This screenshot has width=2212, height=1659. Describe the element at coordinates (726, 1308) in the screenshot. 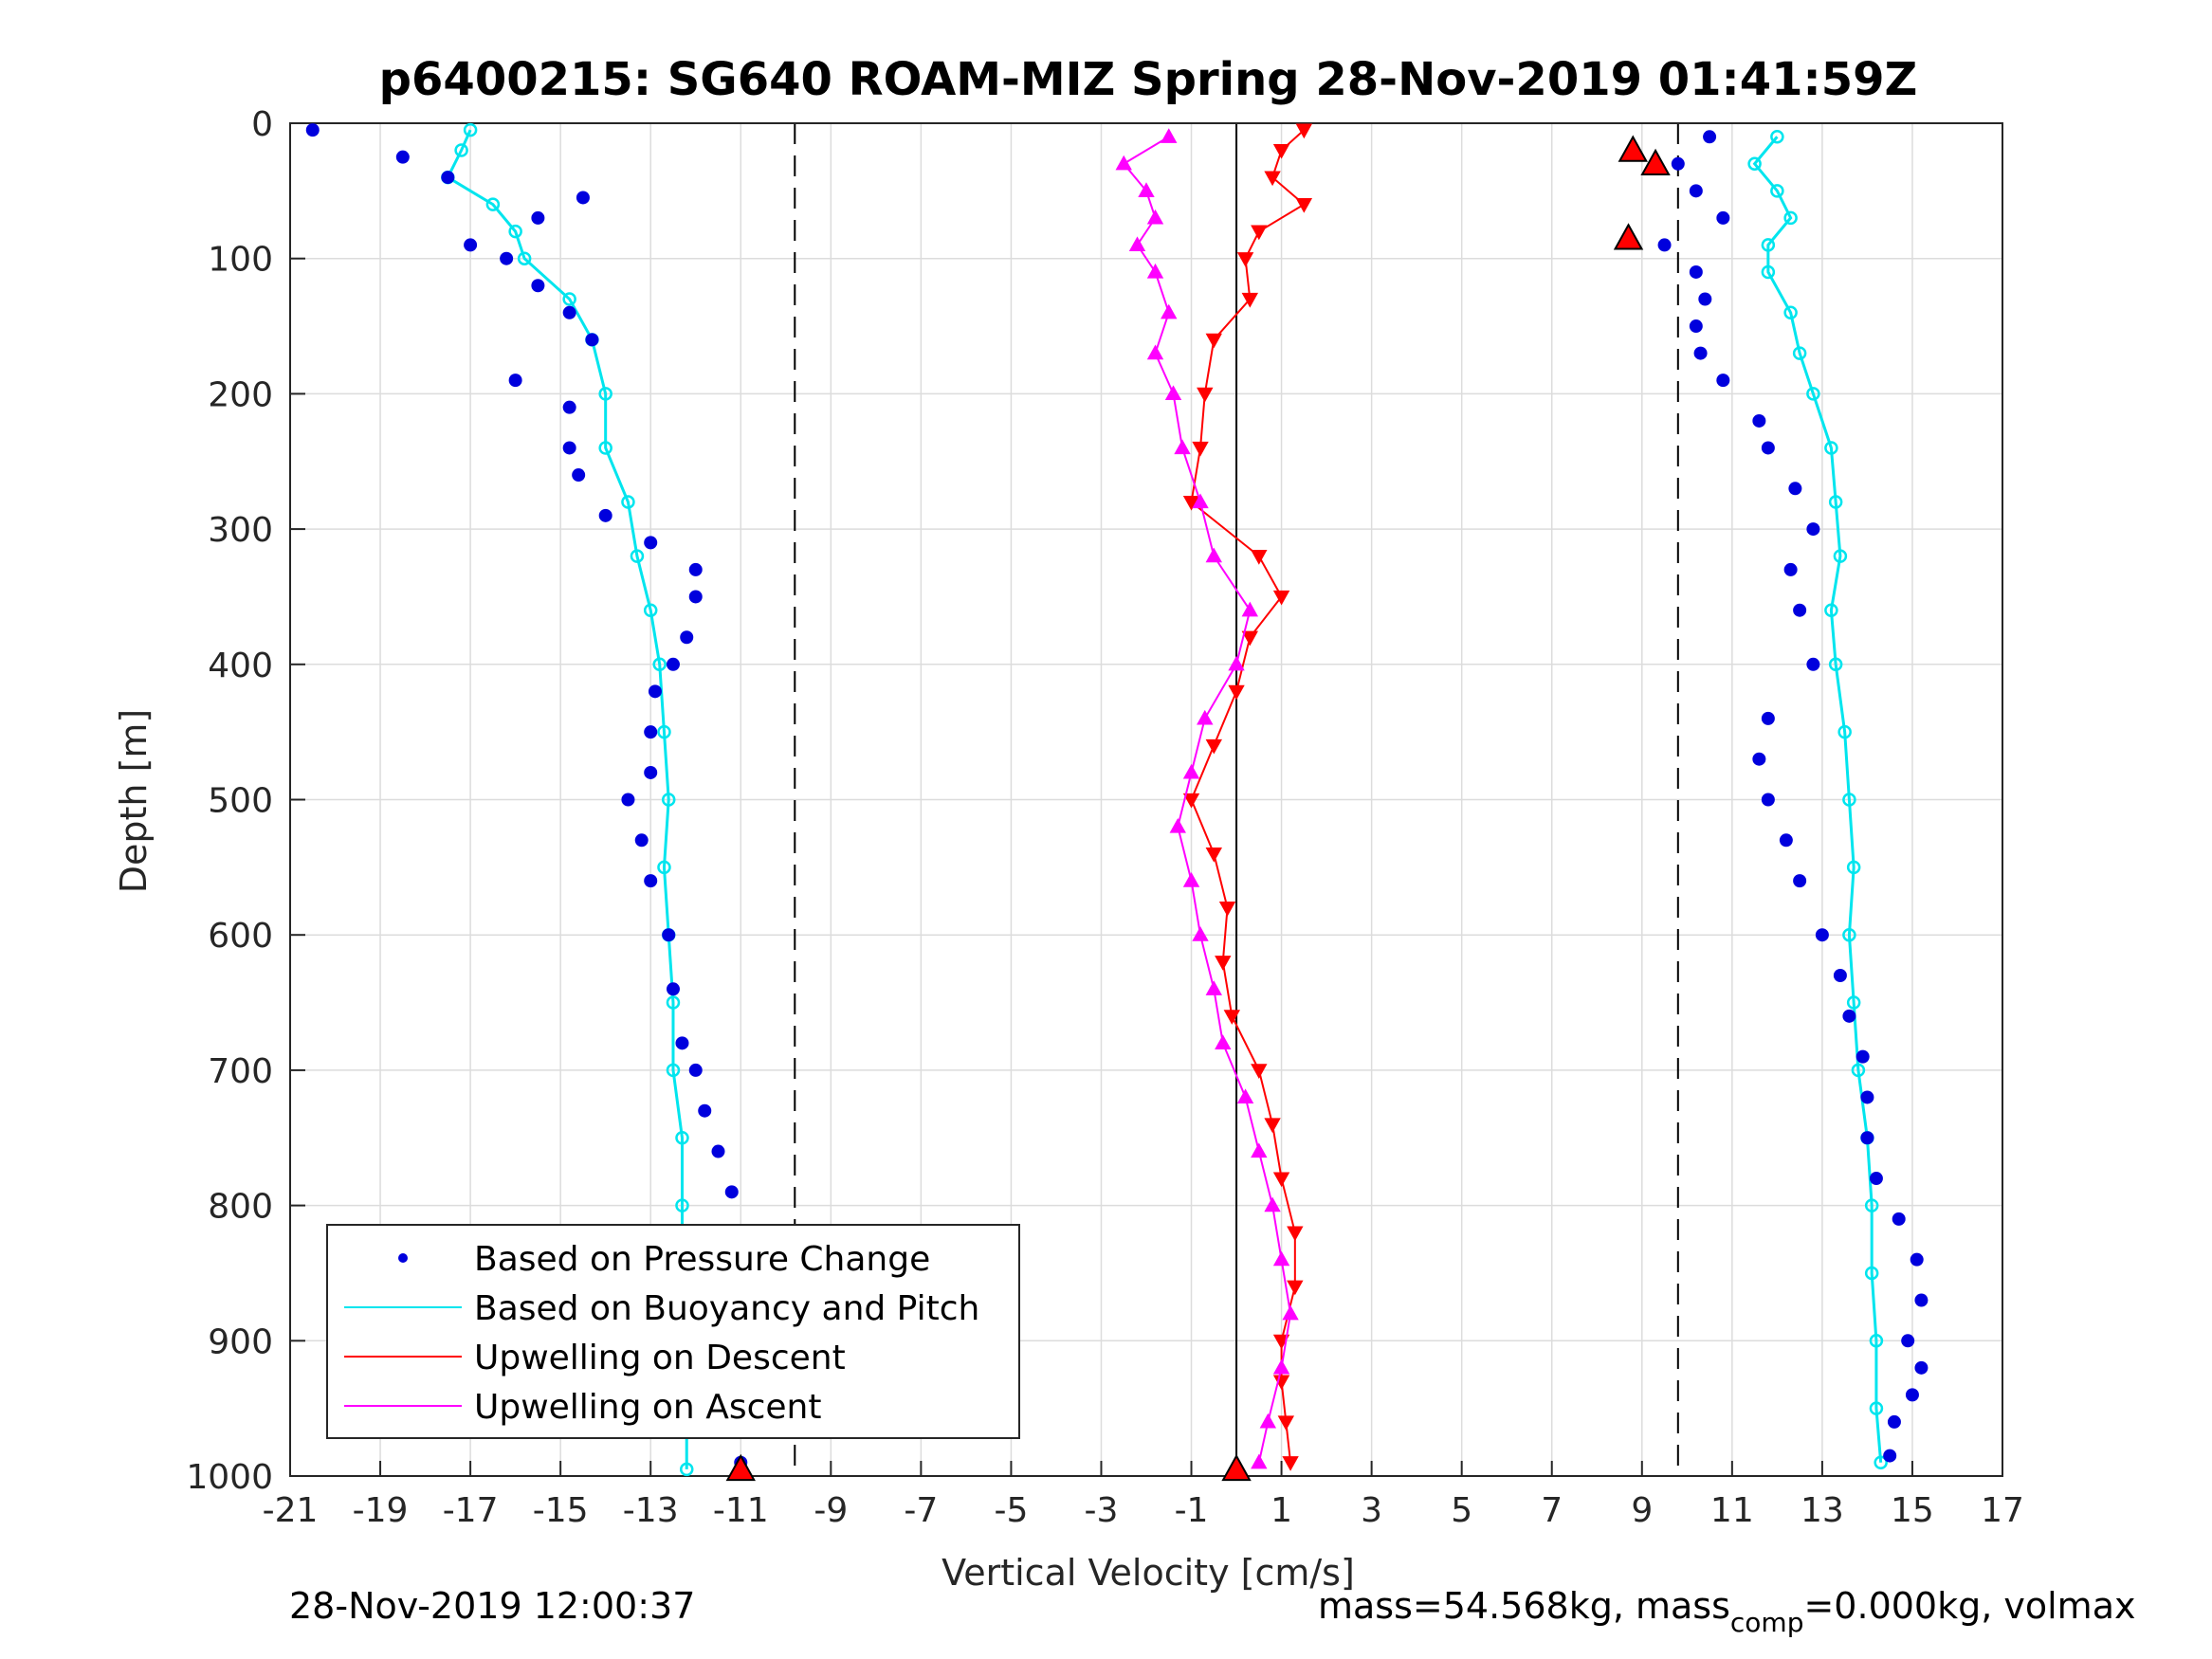

I see `legend-label-1: Based on Buoyancy and Pitch` at that location.